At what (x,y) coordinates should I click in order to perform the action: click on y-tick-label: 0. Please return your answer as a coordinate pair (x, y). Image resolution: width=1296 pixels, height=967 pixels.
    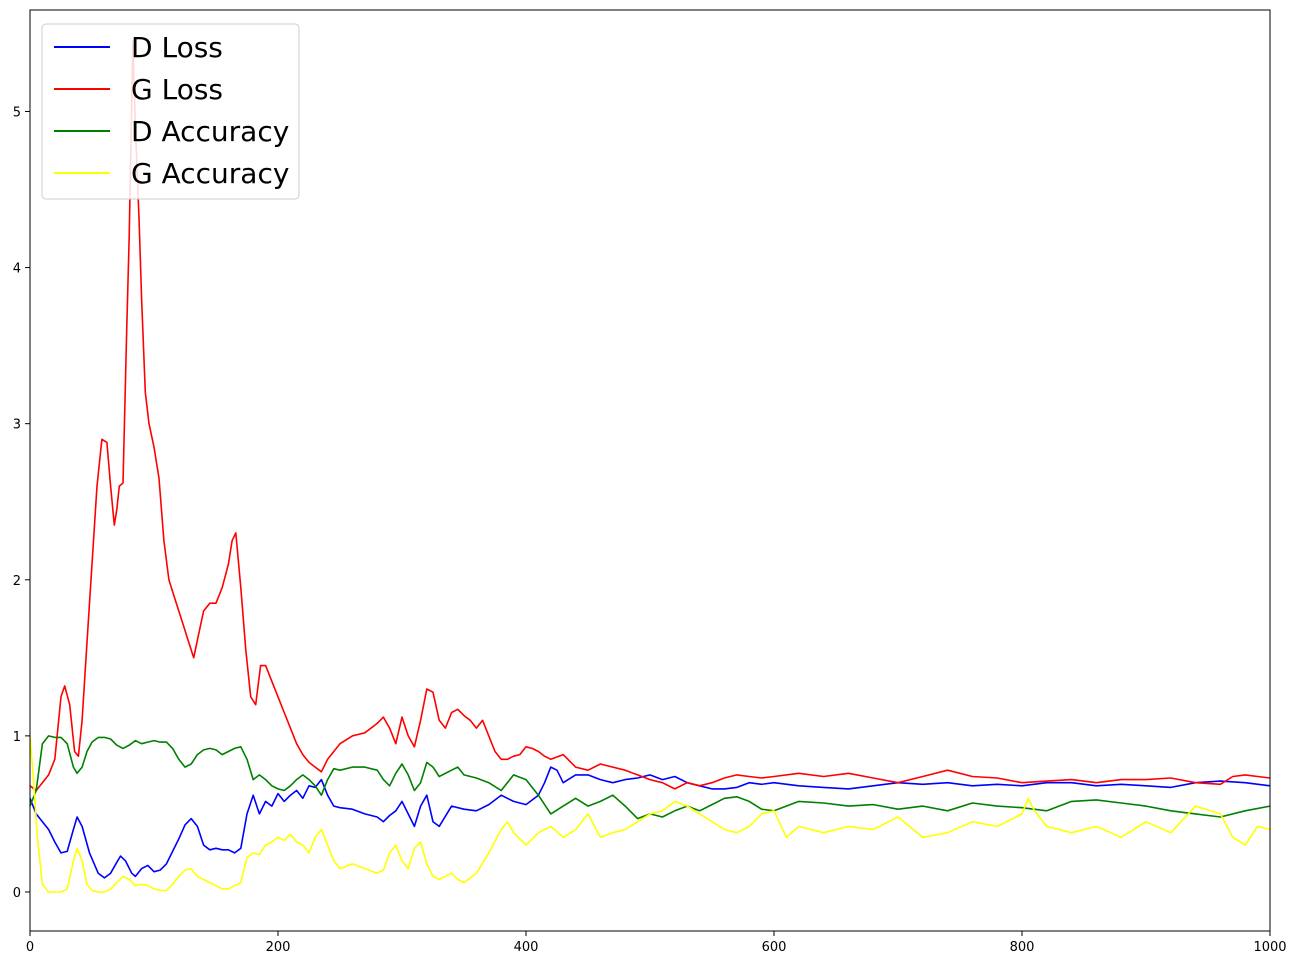
    Looking at the image, I should click on (17, 893).